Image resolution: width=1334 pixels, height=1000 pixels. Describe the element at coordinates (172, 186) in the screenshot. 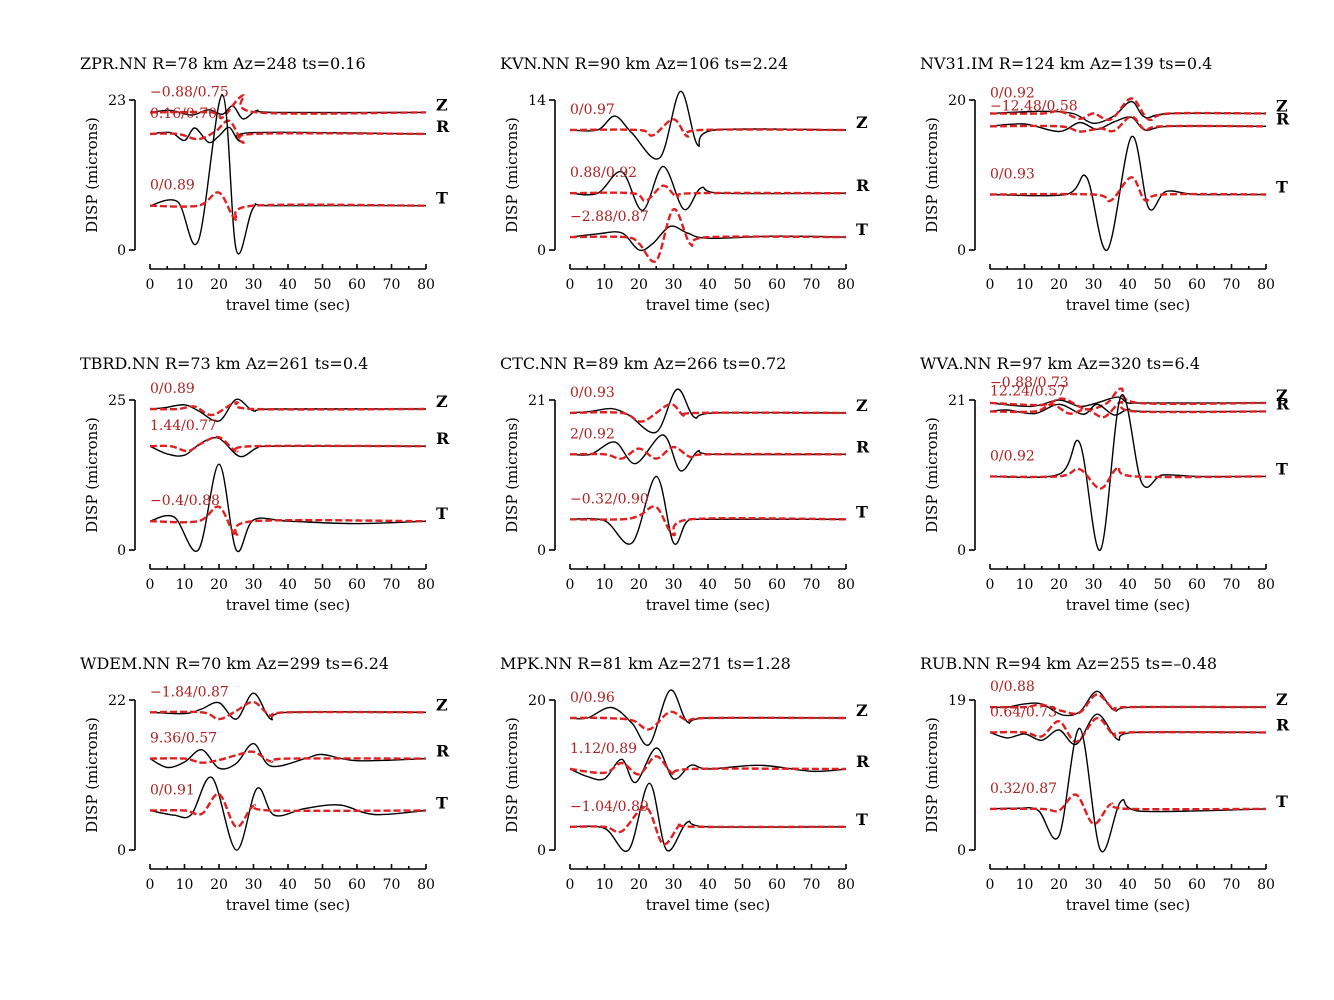

I see `fit-annotation-t: 0/0.89` at that location.